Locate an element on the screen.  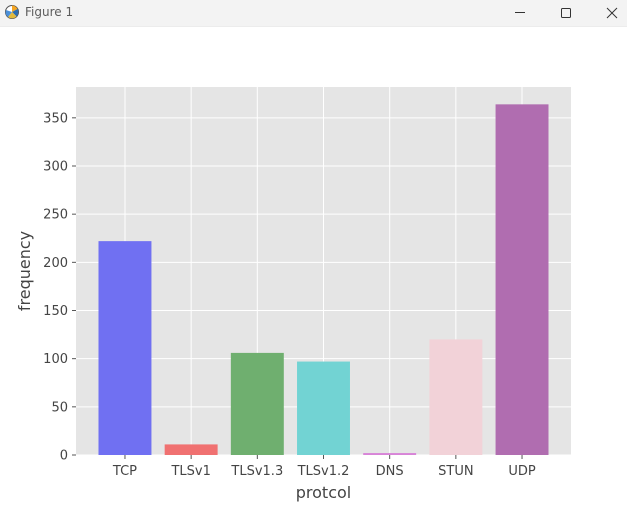
minimize-icon is located at coordinates (520, 12).